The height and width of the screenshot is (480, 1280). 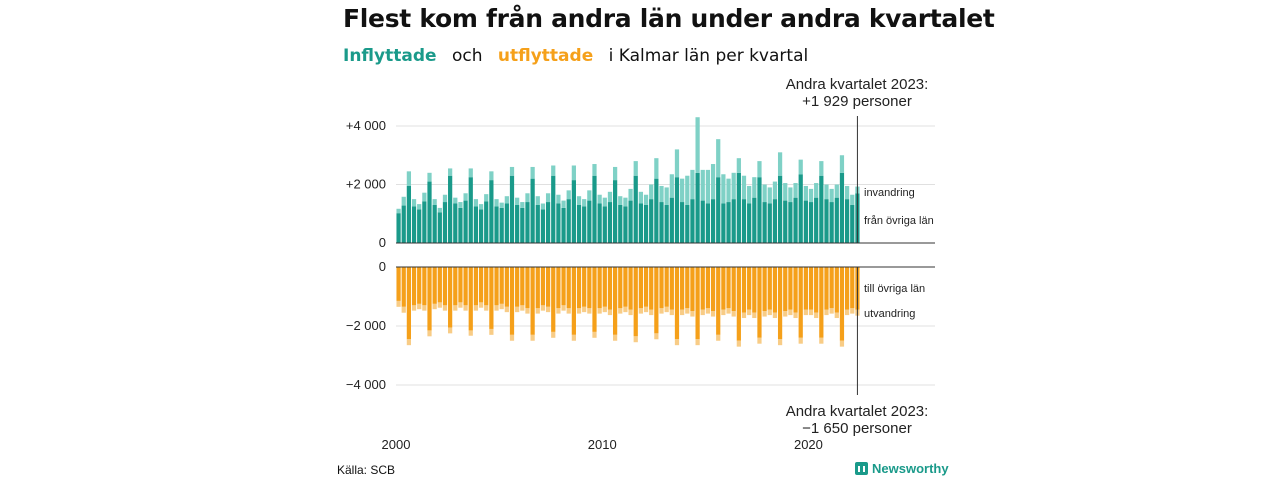 I want to click on annotation-bottom-label: Andra kvartalet 2023:, so click(x=857, y=411).